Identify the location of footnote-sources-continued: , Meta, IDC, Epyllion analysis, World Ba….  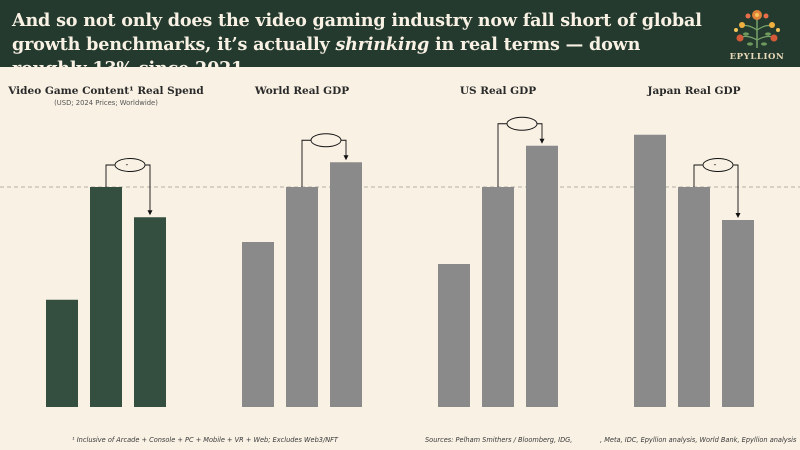
(698, 440).